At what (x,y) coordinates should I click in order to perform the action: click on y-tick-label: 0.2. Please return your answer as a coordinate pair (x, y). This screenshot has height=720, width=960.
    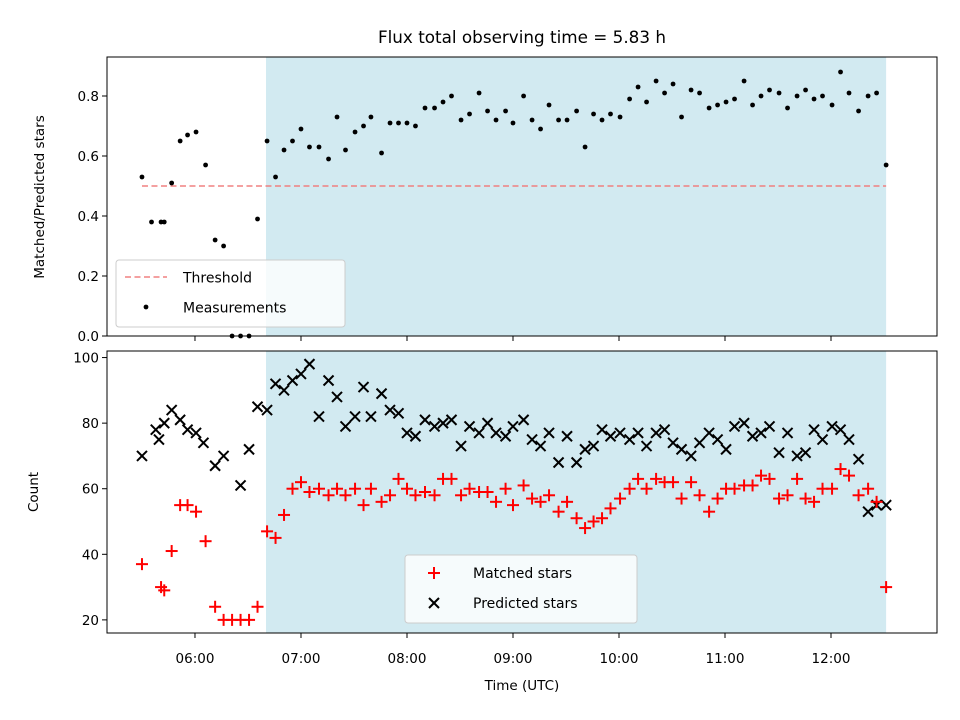
    Looking at the image, I should click on (88, 277).